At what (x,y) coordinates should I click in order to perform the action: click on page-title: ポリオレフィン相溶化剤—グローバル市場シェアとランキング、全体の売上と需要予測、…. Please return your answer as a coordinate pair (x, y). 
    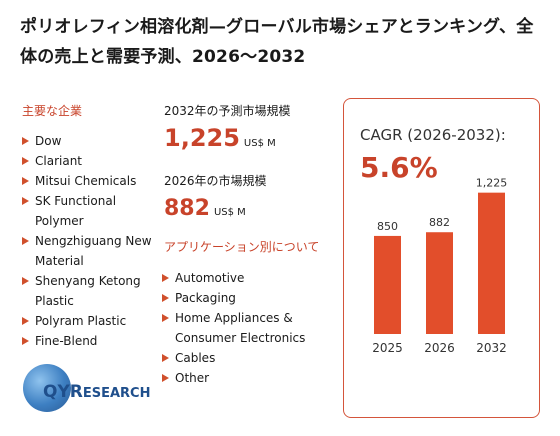
    Looking at the image, I should click on (277, 42).